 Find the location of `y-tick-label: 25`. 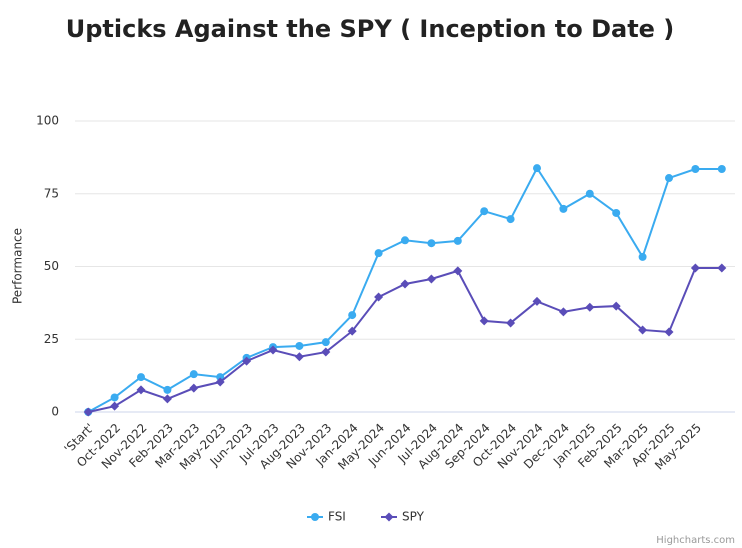

y-tick-label: 25 is located at coordinates (51, 339).